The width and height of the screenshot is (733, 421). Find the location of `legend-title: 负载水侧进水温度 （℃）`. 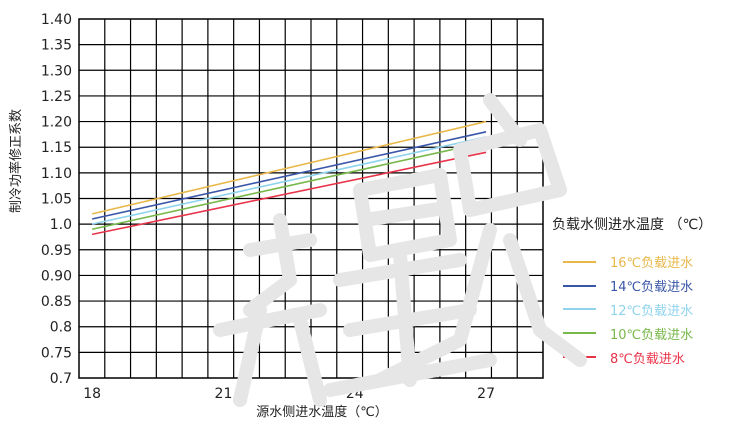

legend-title: 负载水侧进水温度 （℃） is located at coordinates (632, 225).